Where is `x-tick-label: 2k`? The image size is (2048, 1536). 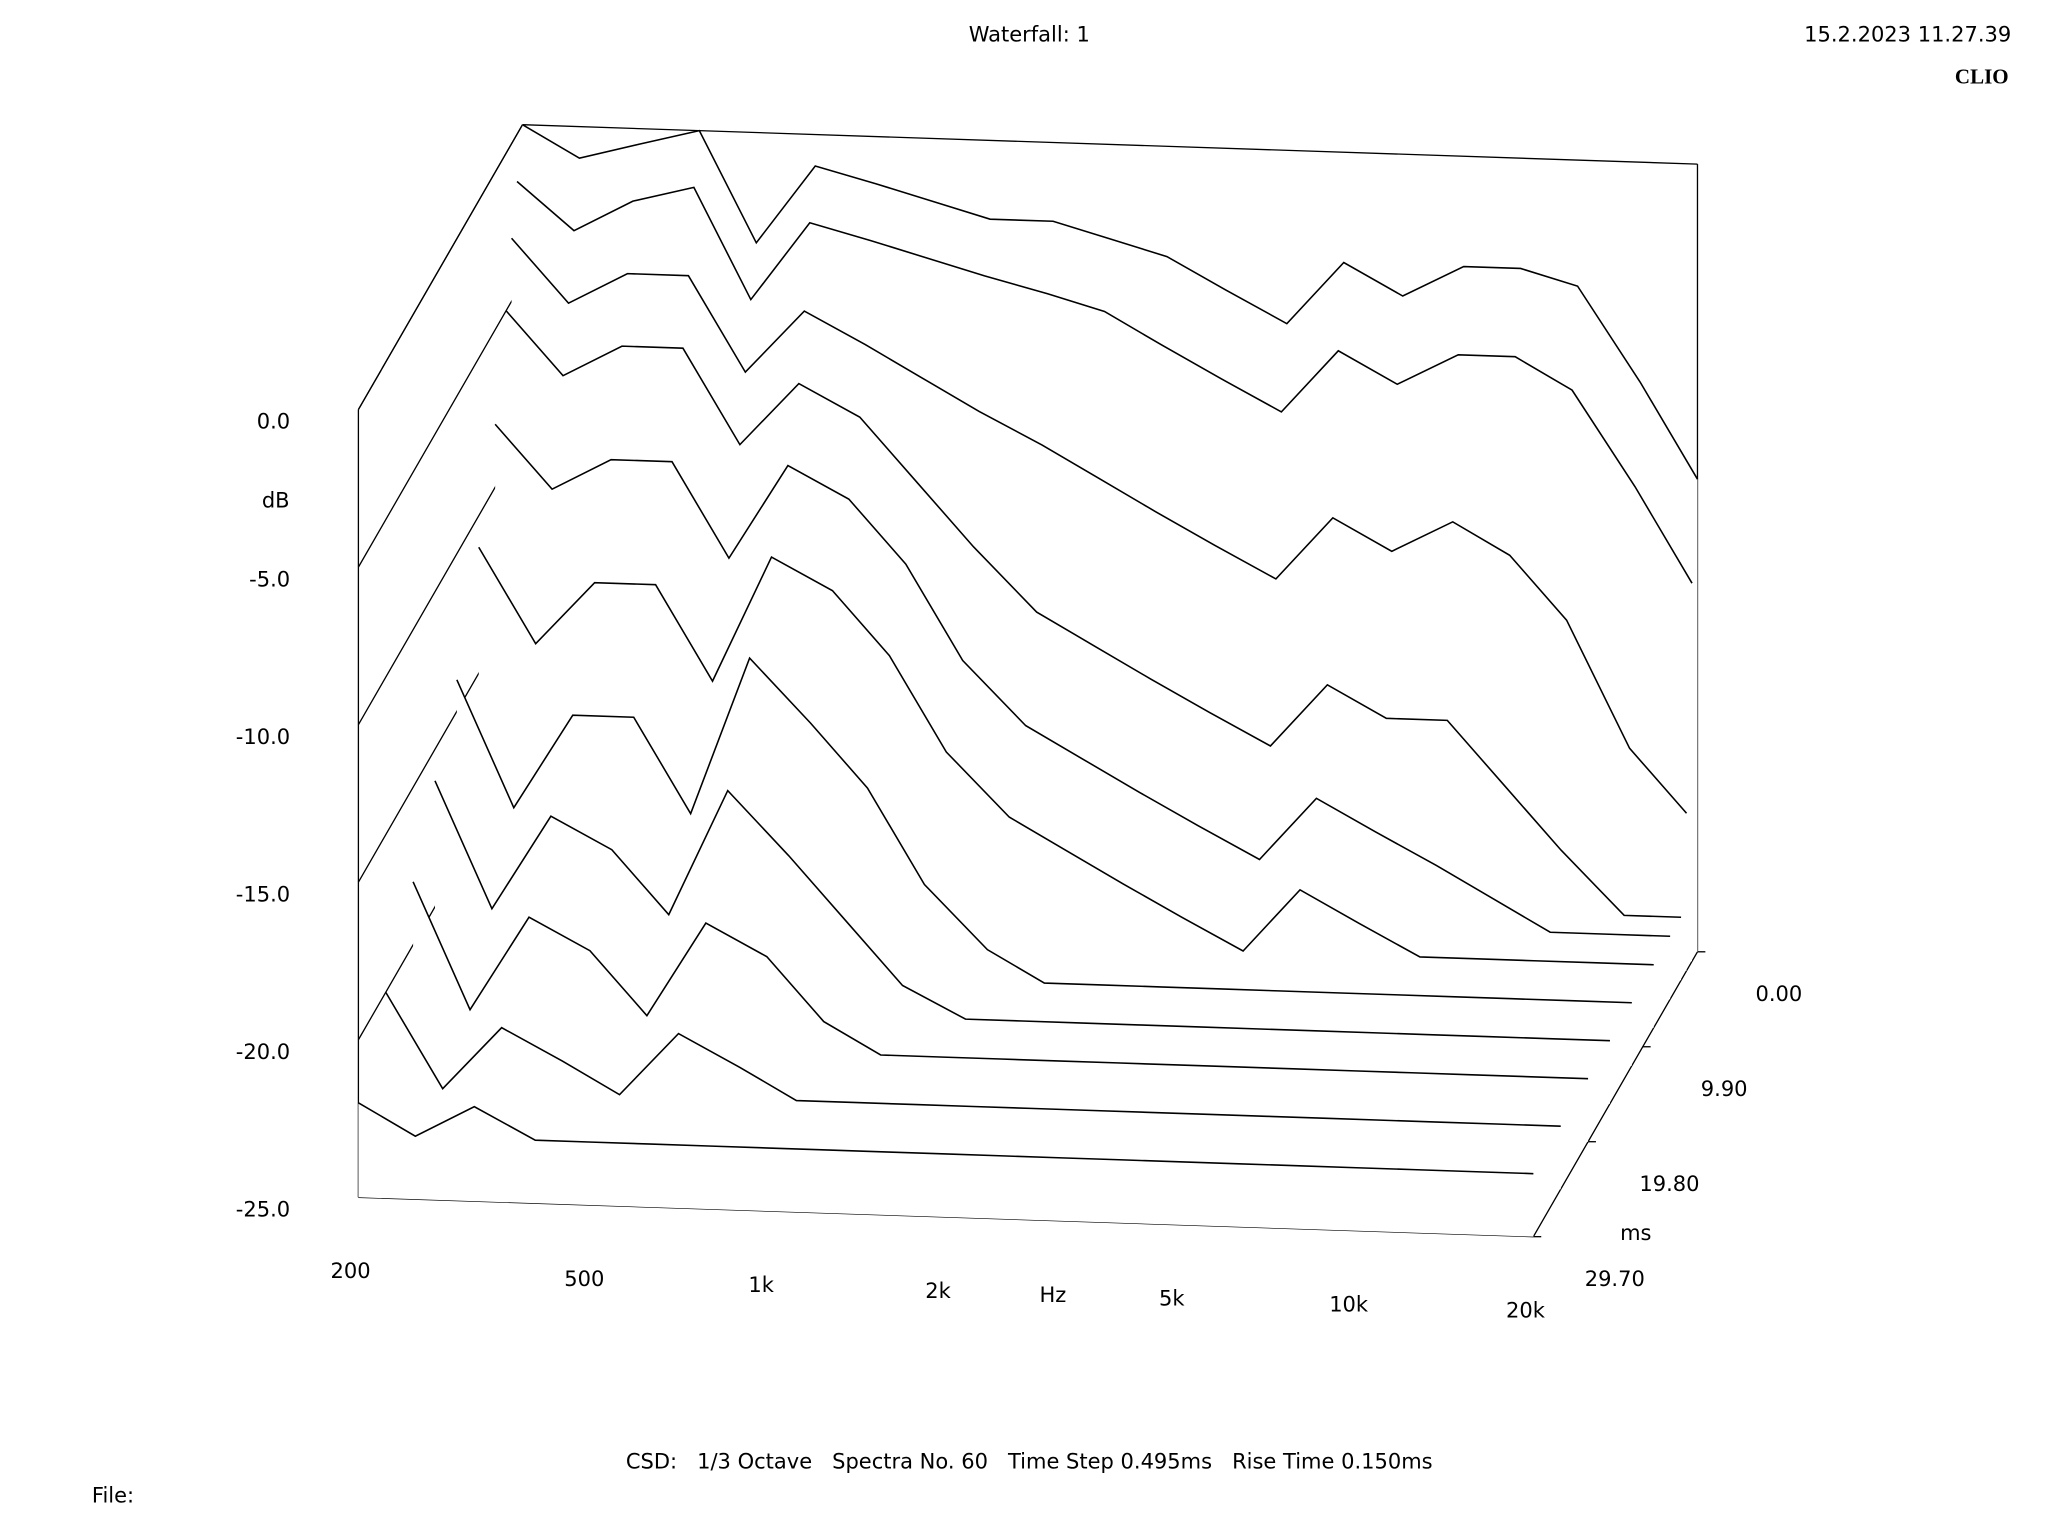
x-tick-label: 2k is located at coordinates (938, 1291).